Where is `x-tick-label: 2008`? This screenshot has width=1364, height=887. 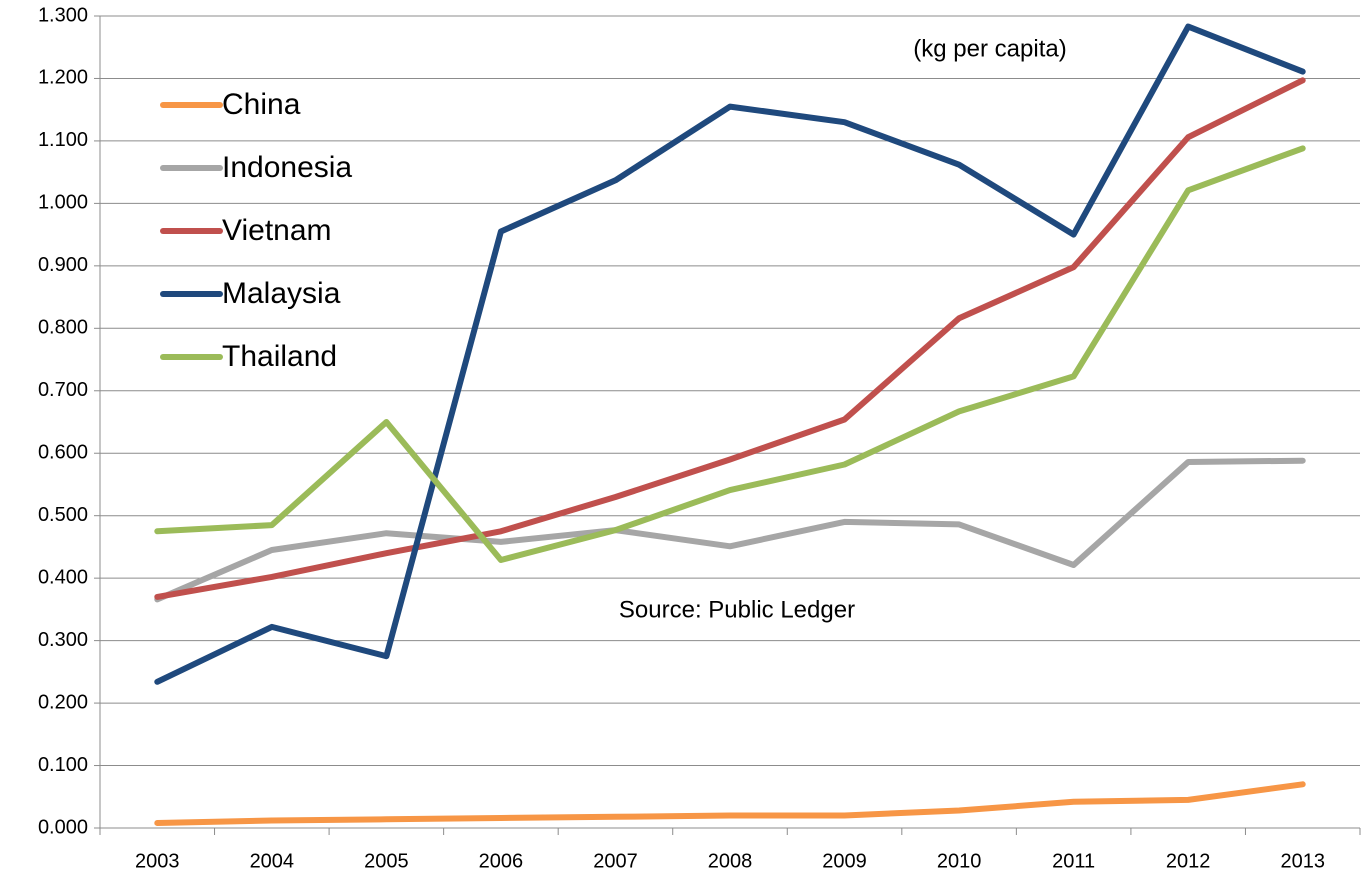 x-tick-label: 2008 is located at coordinates (730, 861).